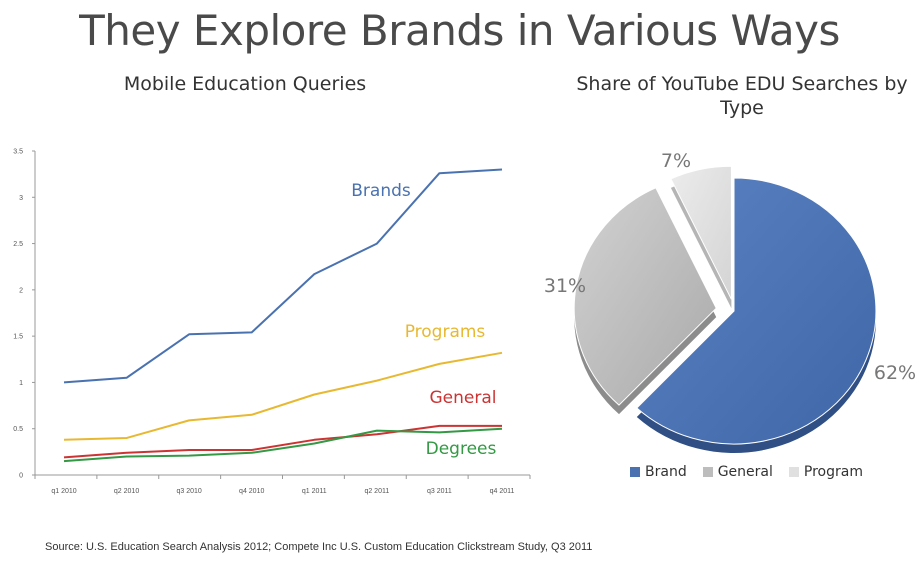 This screenshot has height=561, width=919. I want to click on x-tick-label: q1 2011, so click(314, 491).